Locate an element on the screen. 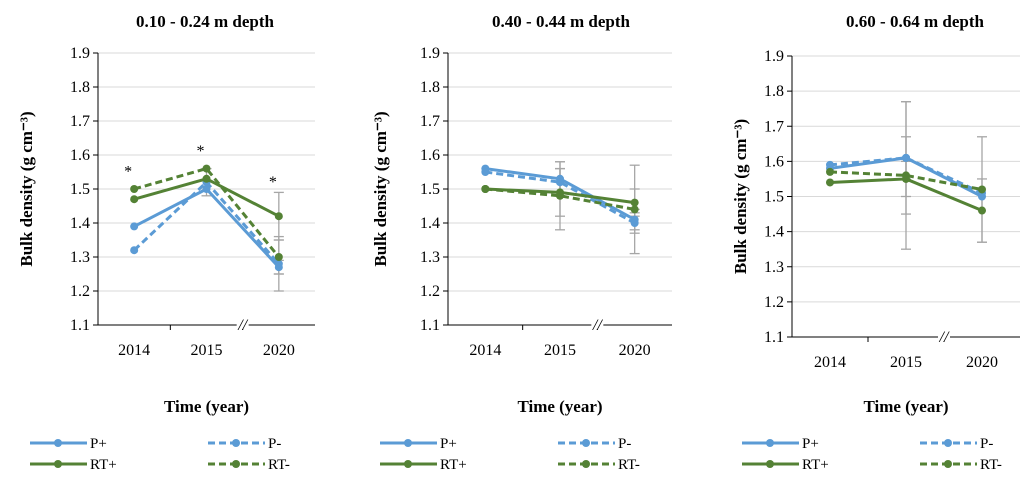 This screenshot has height=480, width=1032. series-line-pplus is located at coordinates (206, 228).